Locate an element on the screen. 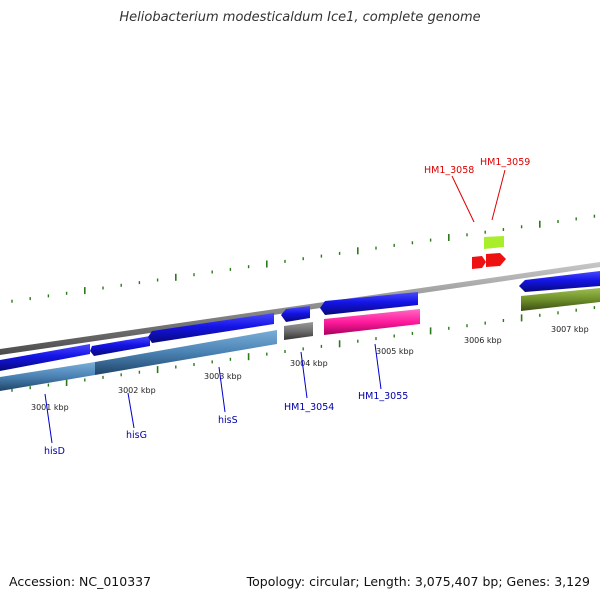 This screenshot has height=600, width=600. accession-text: Accession: NC_010337 is located at coordinates (80, 581).